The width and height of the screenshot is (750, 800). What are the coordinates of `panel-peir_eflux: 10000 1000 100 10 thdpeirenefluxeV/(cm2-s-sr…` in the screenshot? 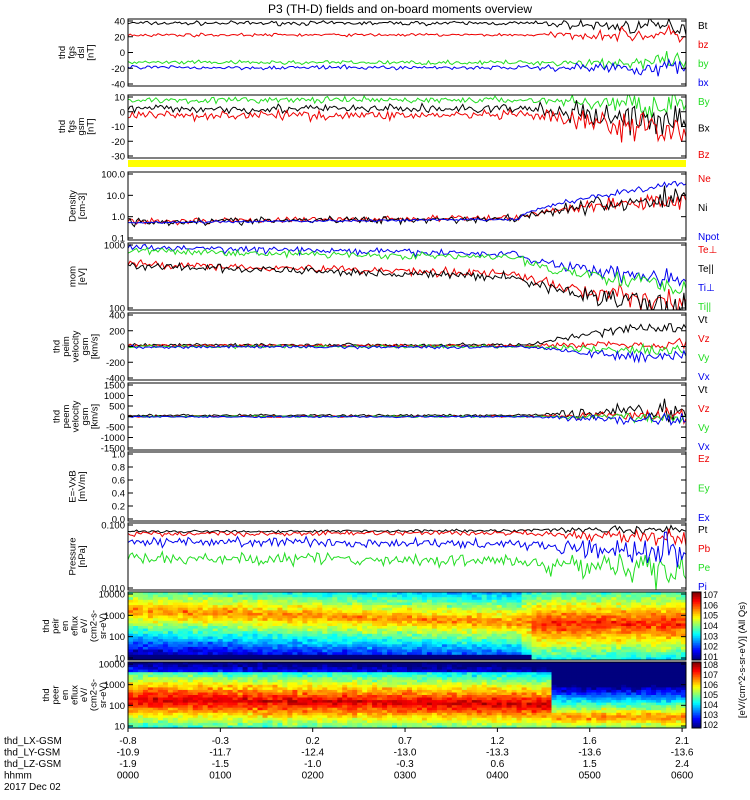 It's located at (379, 627).